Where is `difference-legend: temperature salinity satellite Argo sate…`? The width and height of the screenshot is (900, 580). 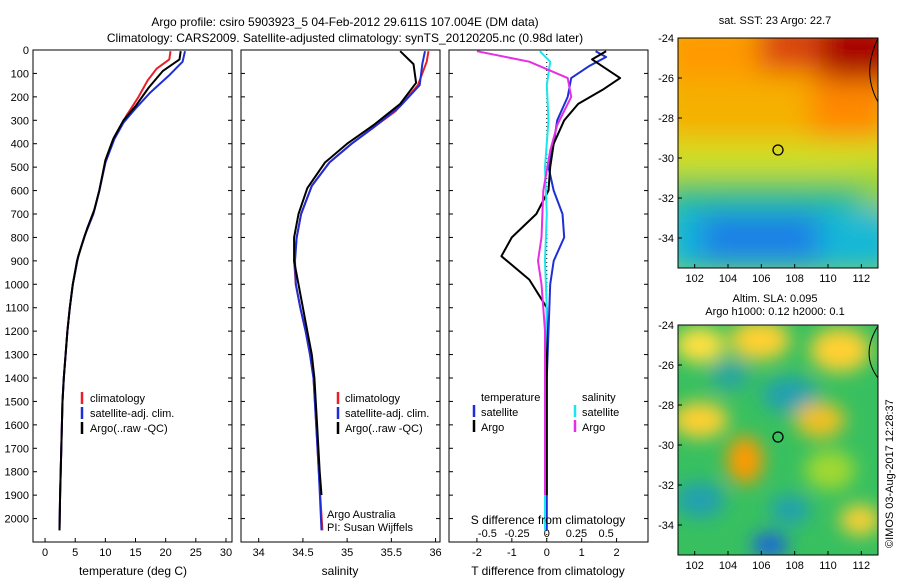 difference-legend: temperature salinity satellite Argo sate… is located at coordinates (545, 413).